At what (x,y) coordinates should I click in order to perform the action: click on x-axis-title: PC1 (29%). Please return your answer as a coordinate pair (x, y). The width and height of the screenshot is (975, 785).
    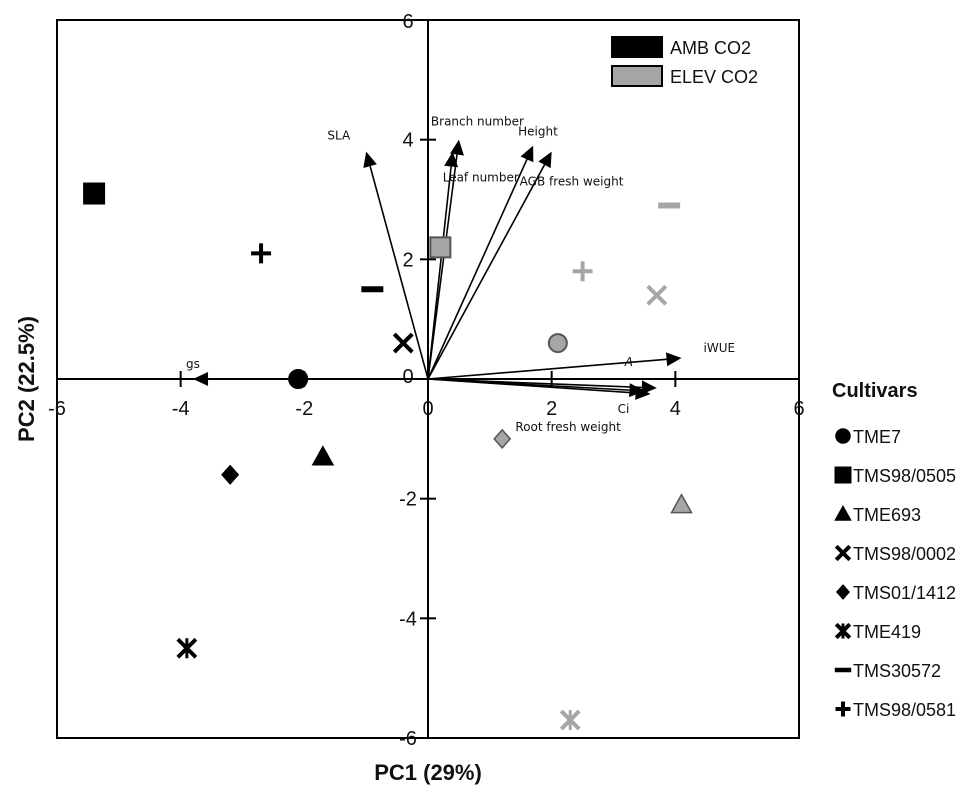
    Looking at the image, I should click on (428, 772).